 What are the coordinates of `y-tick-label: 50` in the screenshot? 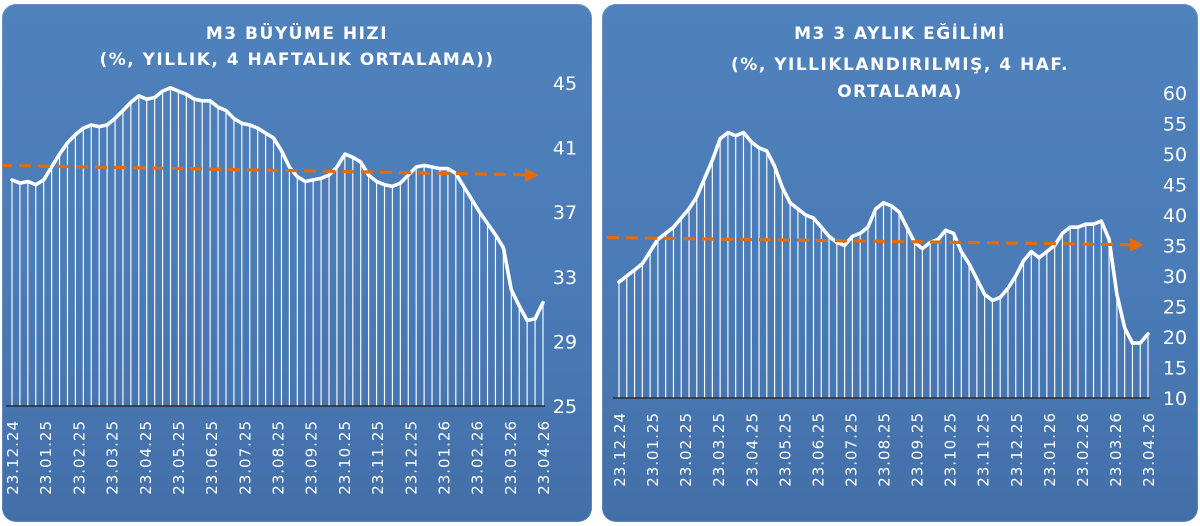 It's located at (1175, 155).